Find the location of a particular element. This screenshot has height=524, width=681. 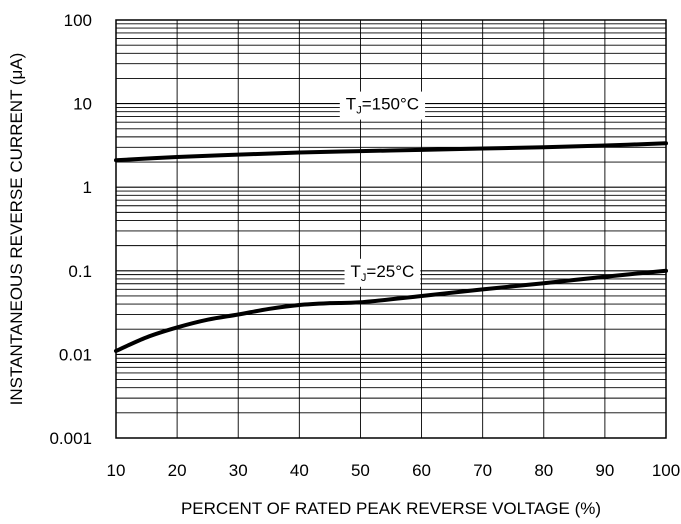

y-axis-title: INSTANTANEOUS REVERSE CURRENT (μA) is located at coordinates (16, 229).